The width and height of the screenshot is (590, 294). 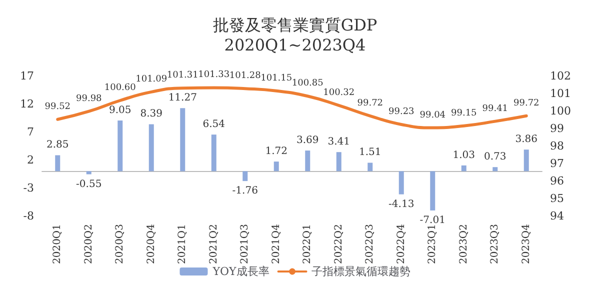 What do you see at coordinates (182, 244) in the screenshot?
I see `x-tick-label: 2021Q1` at bounding box center [182, 244].